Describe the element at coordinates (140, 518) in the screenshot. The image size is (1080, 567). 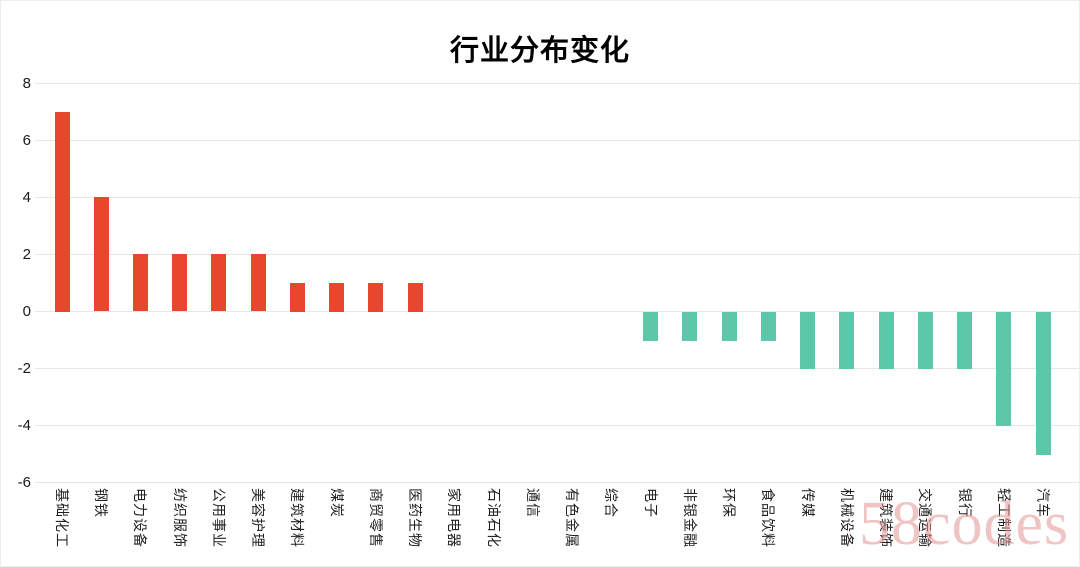
I see `category-label: 电力设备` at that location.